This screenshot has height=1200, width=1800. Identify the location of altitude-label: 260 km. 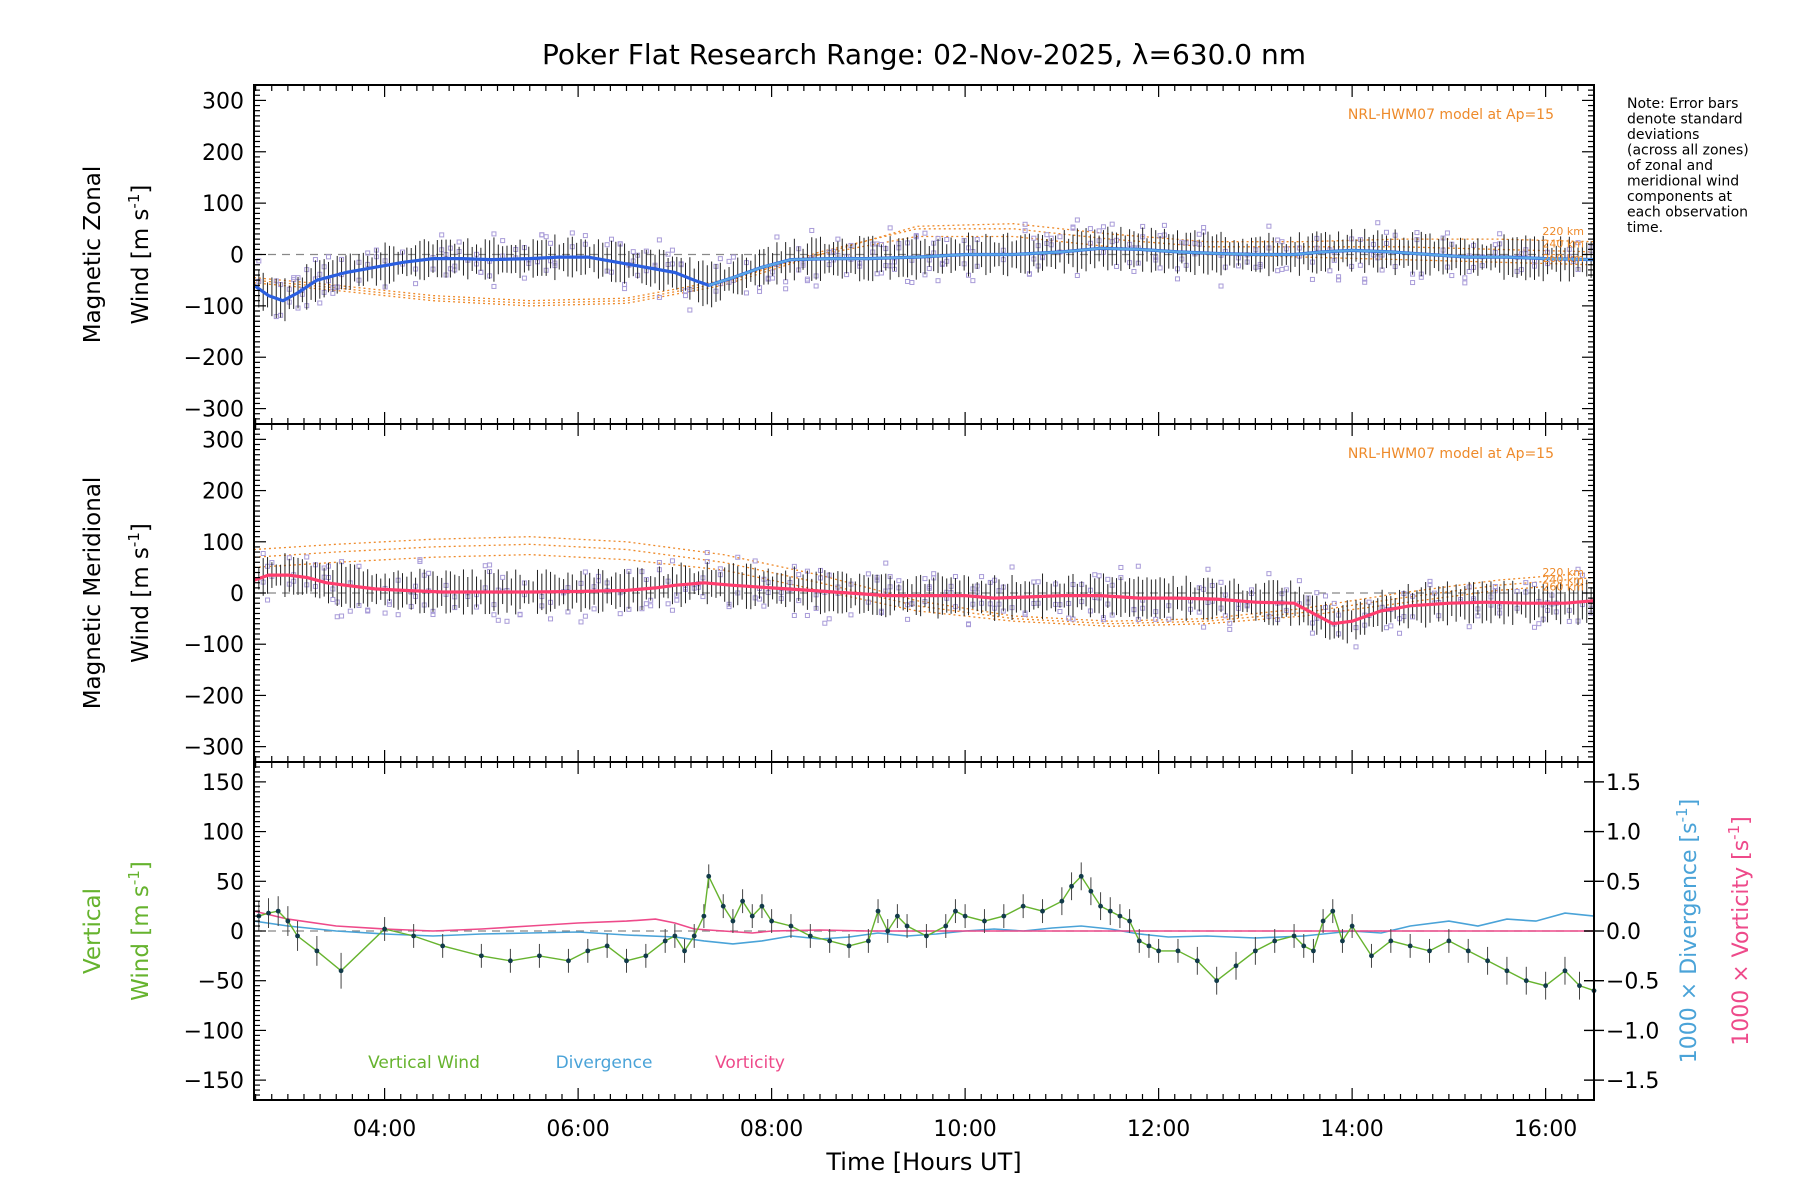
(1563, 586).